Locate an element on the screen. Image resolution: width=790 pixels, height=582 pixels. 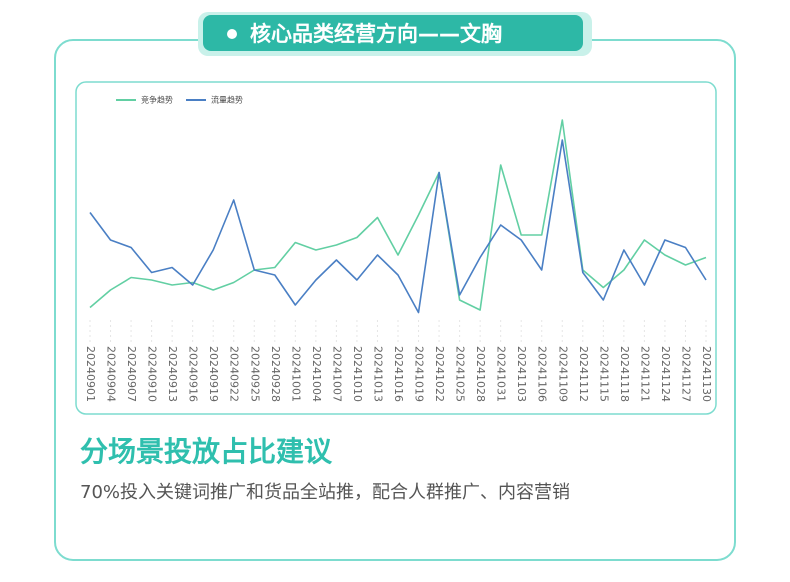
x-tick-label: 20241022 is located at coordinates (439, 374).